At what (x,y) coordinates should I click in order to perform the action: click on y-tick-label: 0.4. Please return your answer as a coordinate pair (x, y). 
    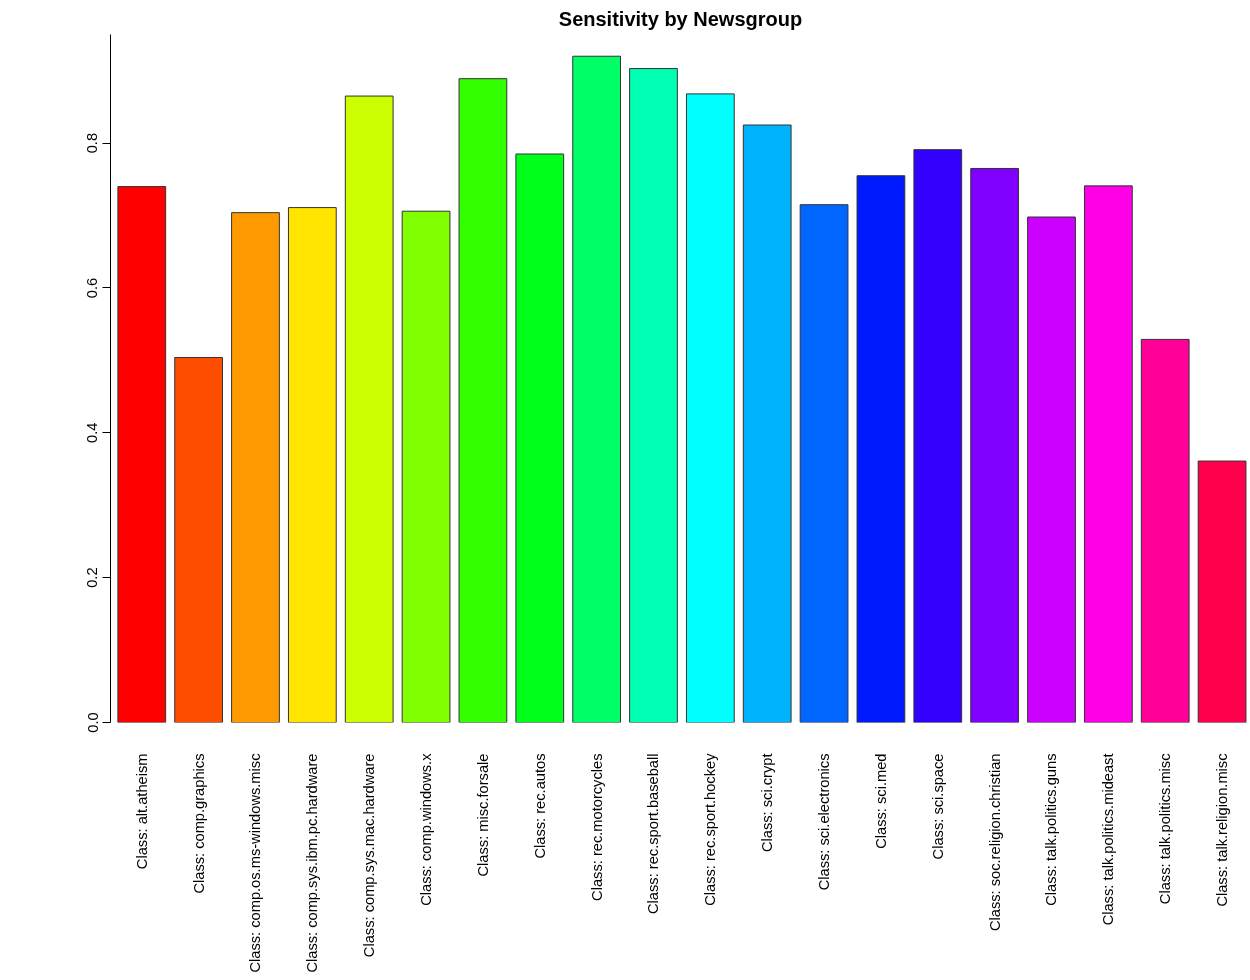
    Looking at the image, I should click on (92, 432).